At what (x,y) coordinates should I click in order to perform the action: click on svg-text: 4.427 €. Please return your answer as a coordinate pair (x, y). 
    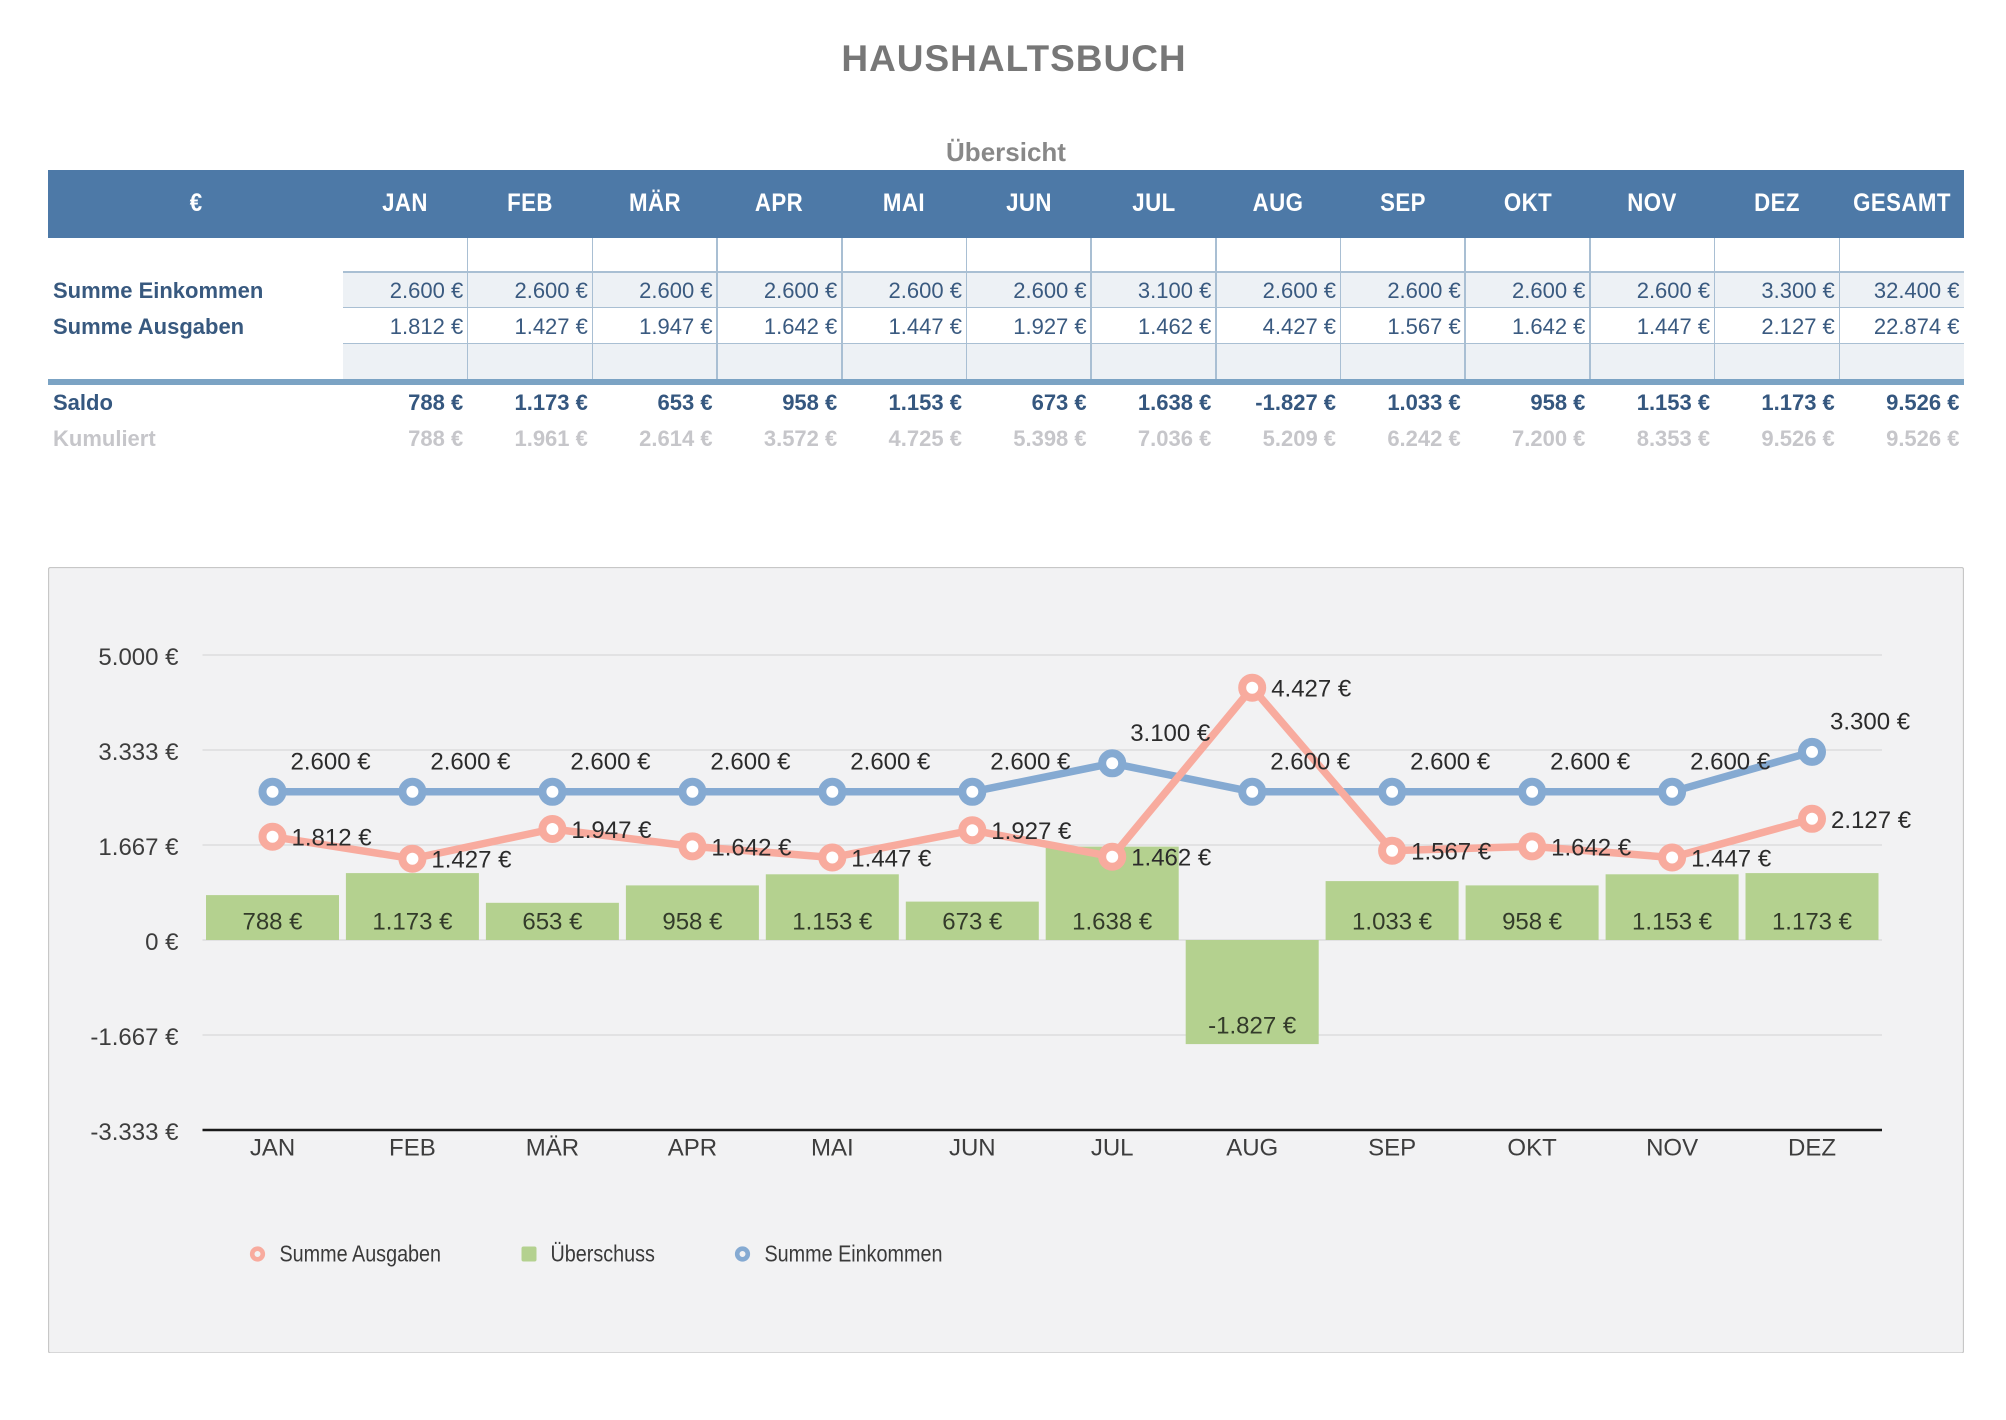
    Looking at the image, I should click on (1311, 689).